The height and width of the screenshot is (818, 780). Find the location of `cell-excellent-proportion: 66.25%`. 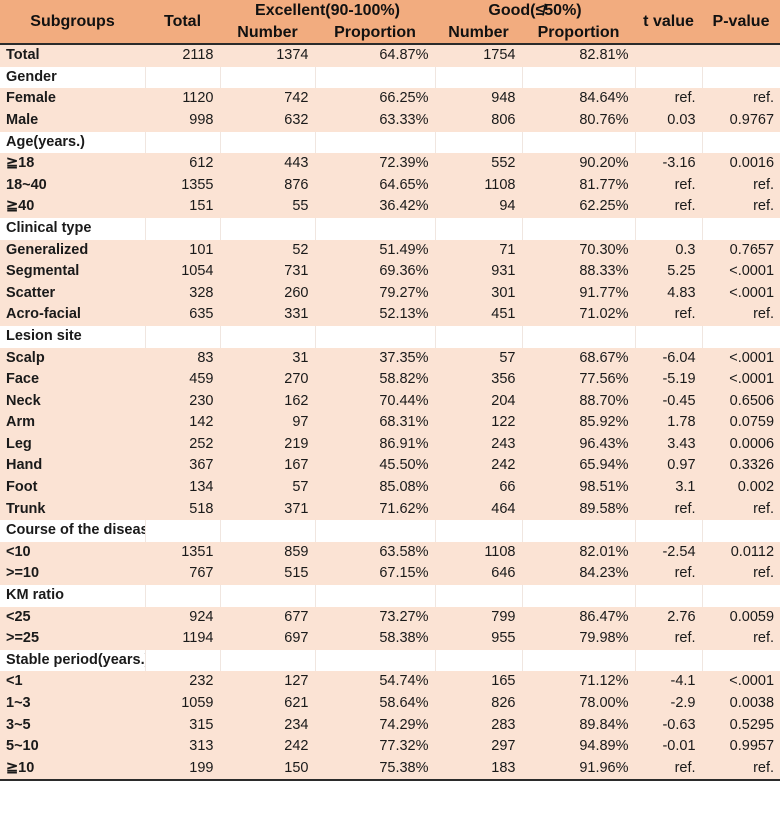

cell-excellent-proportion: 66.25% is located at coordinates (374, 99).